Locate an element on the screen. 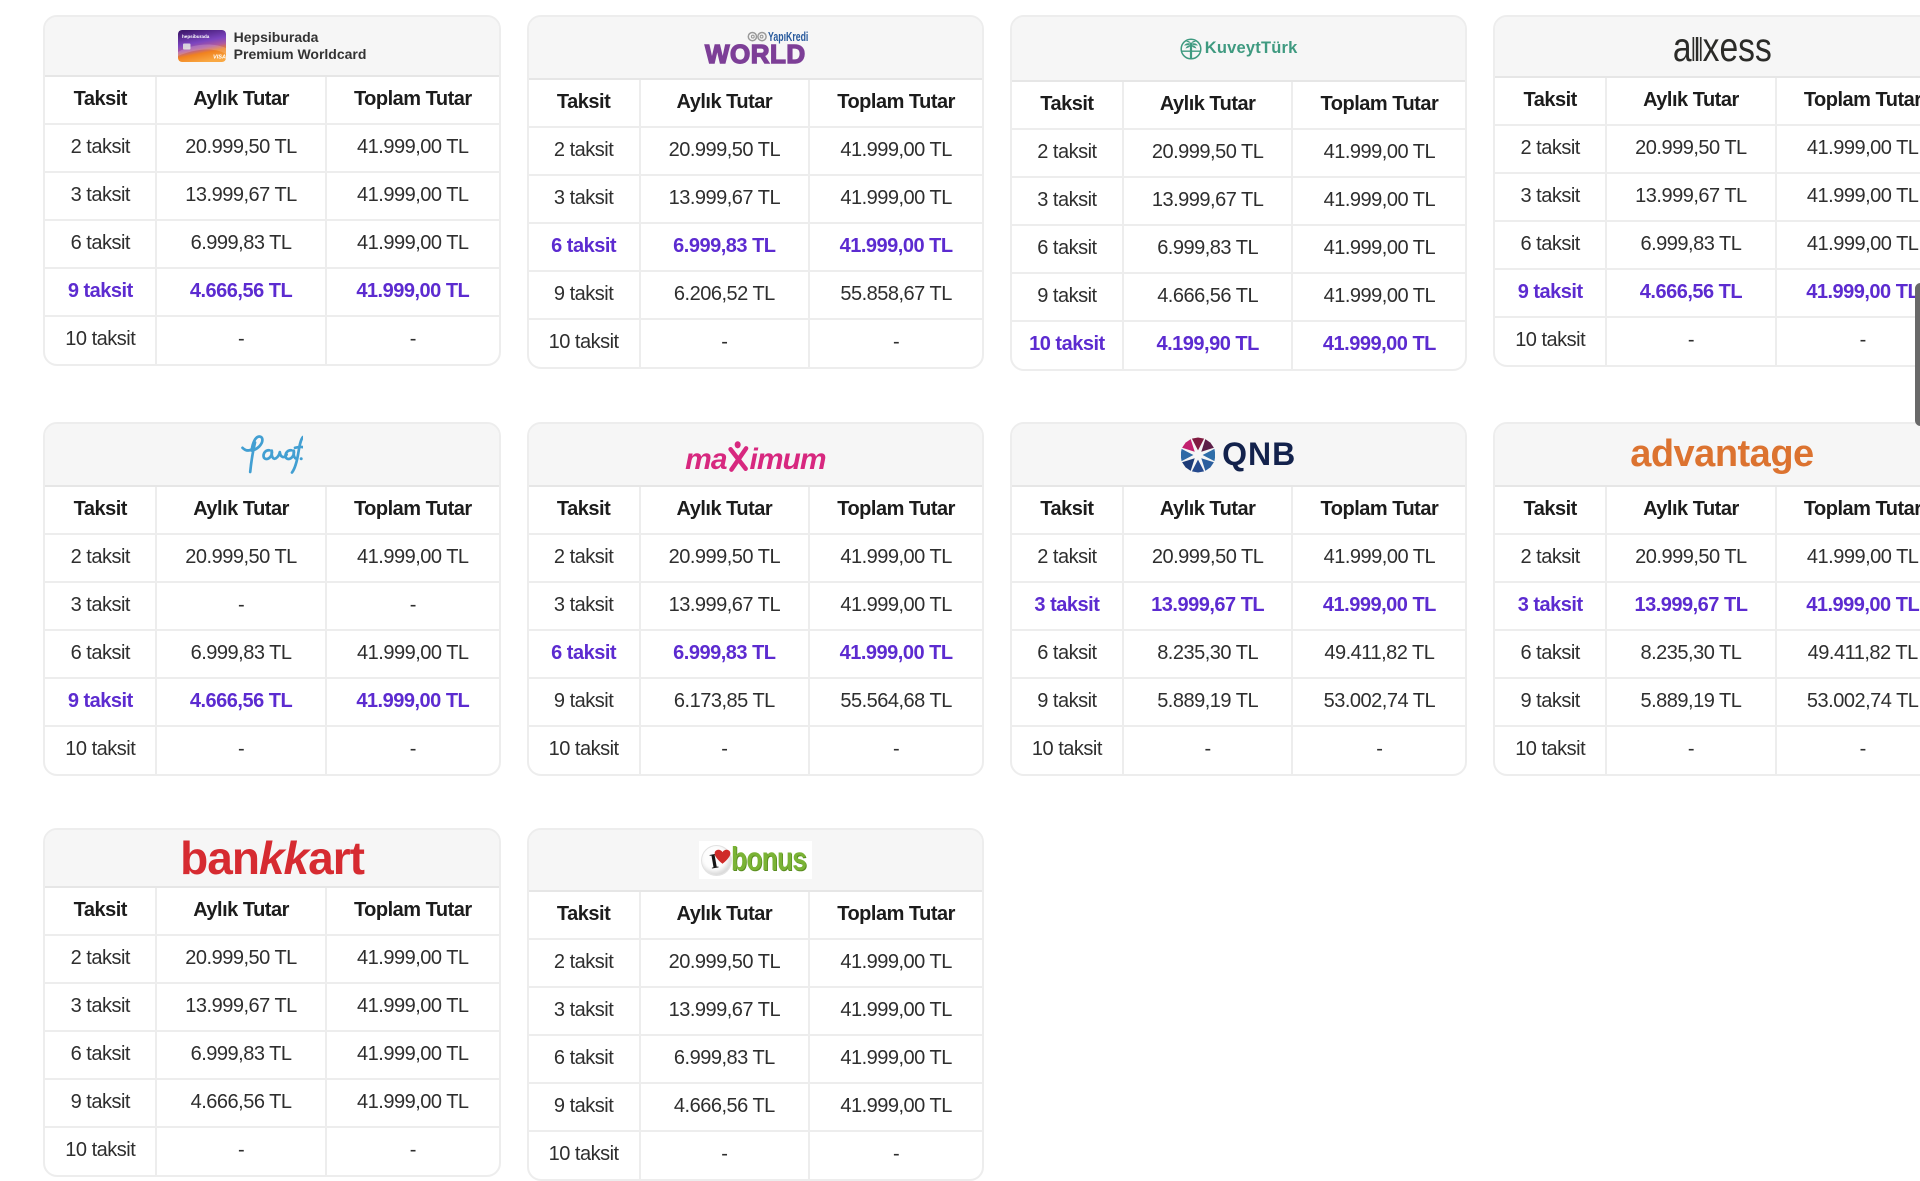 This screenshot has width=1920, height=1181. svg-text: VISA is located at coordinates (219, 58).